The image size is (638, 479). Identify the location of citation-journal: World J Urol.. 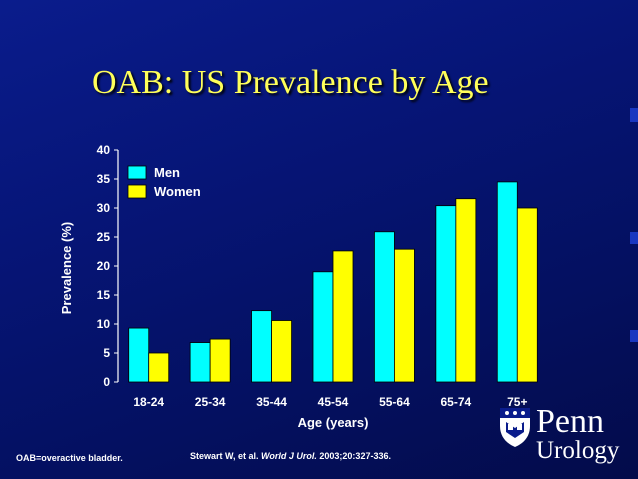
(289, 456).